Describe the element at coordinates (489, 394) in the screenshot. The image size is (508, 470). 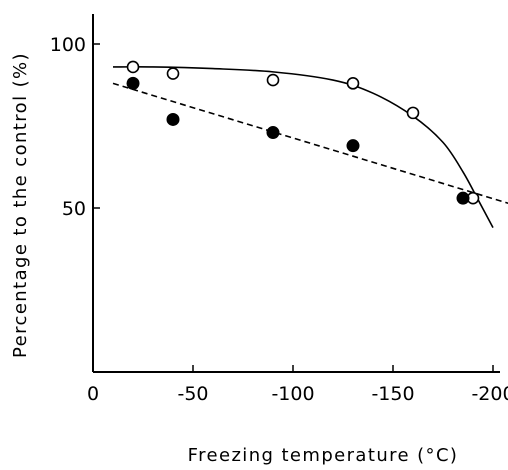
I see `x-tick-label: -200` at that location.